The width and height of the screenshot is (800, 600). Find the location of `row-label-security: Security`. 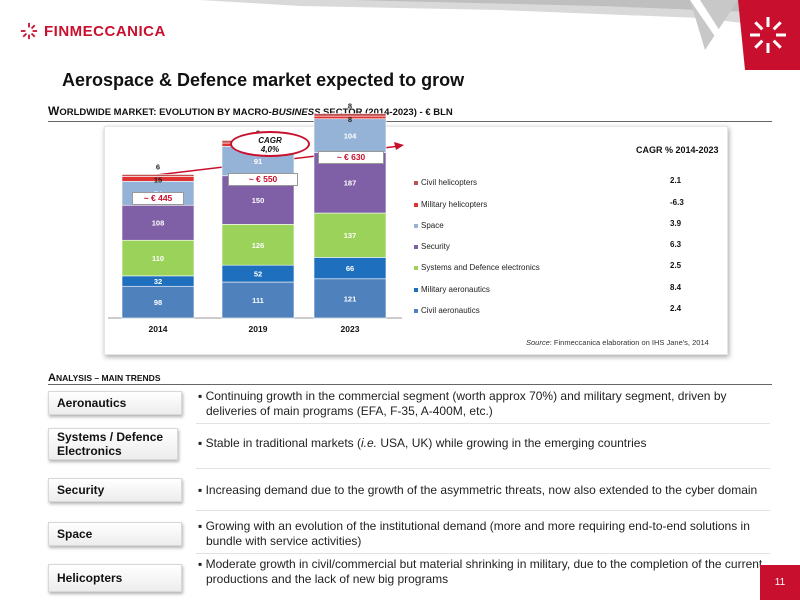

row-label-security: Security is located at coordinates (115, 490).